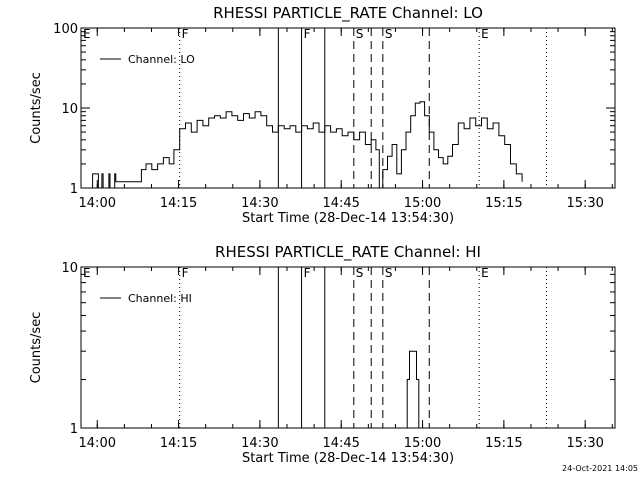 The height and width of the screenshot is (480, 640). Describe the element at coordinates (161, 59) in the screenshot. I see `legend-label: Channel: LO` at that location.